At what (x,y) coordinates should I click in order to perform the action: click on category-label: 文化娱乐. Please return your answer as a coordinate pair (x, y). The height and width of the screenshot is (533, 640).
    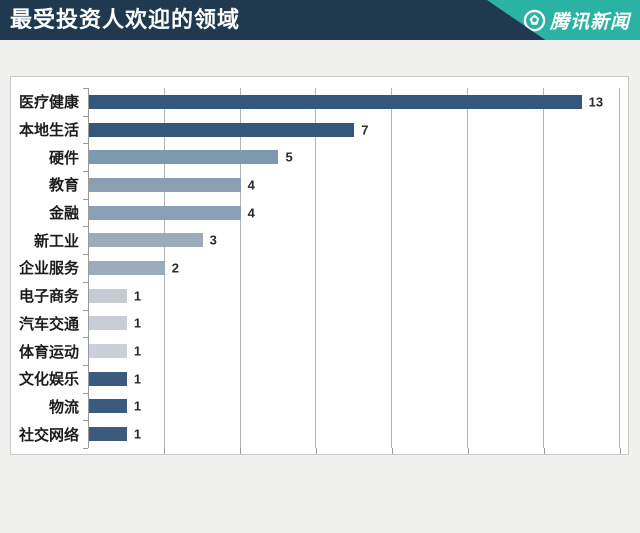
    Looking at the image, I should click on (48, 380).